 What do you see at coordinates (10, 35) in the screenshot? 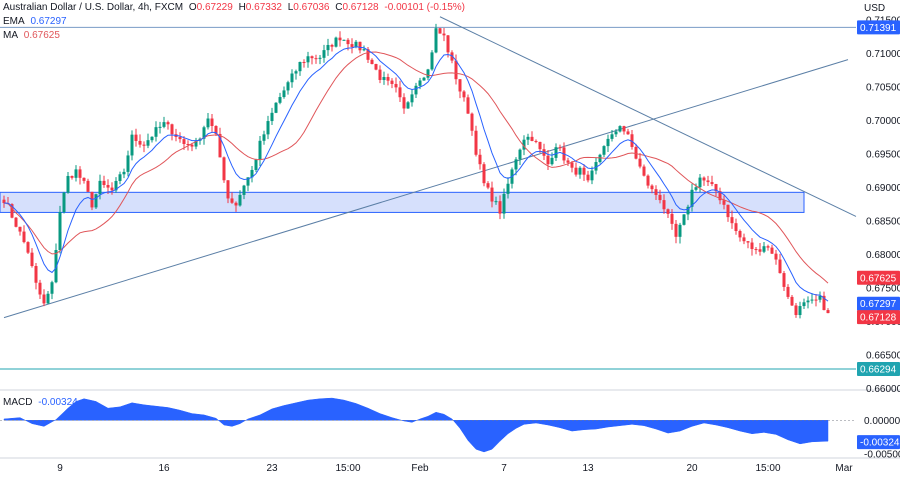
I see `ma-label: MA` at bounding box center [10, 35].